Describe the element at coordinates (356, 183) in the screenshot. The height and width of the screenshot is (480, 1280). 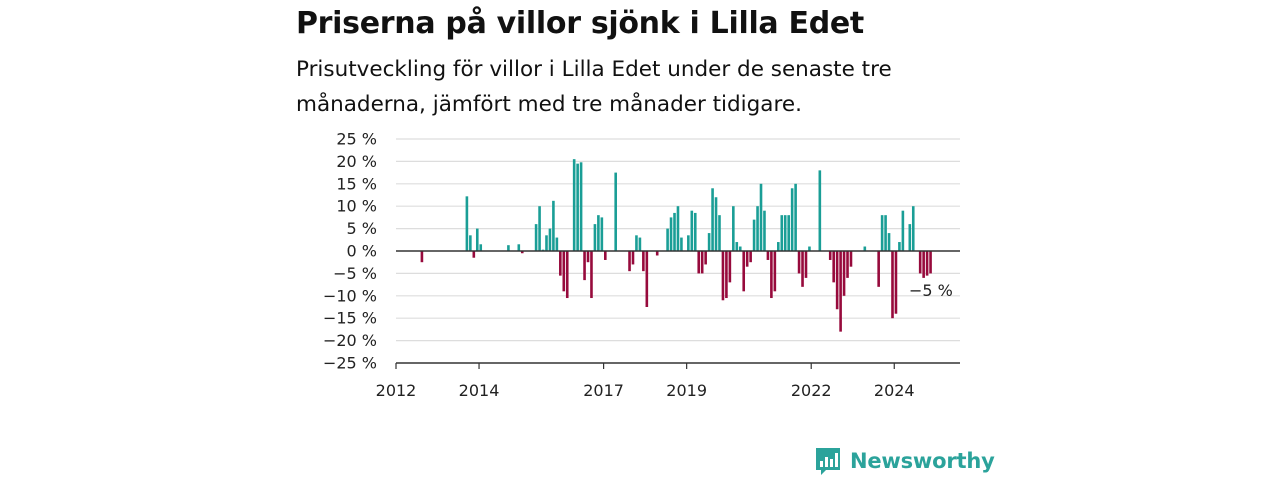
I see `y-tick-label: 15 %` at that location.